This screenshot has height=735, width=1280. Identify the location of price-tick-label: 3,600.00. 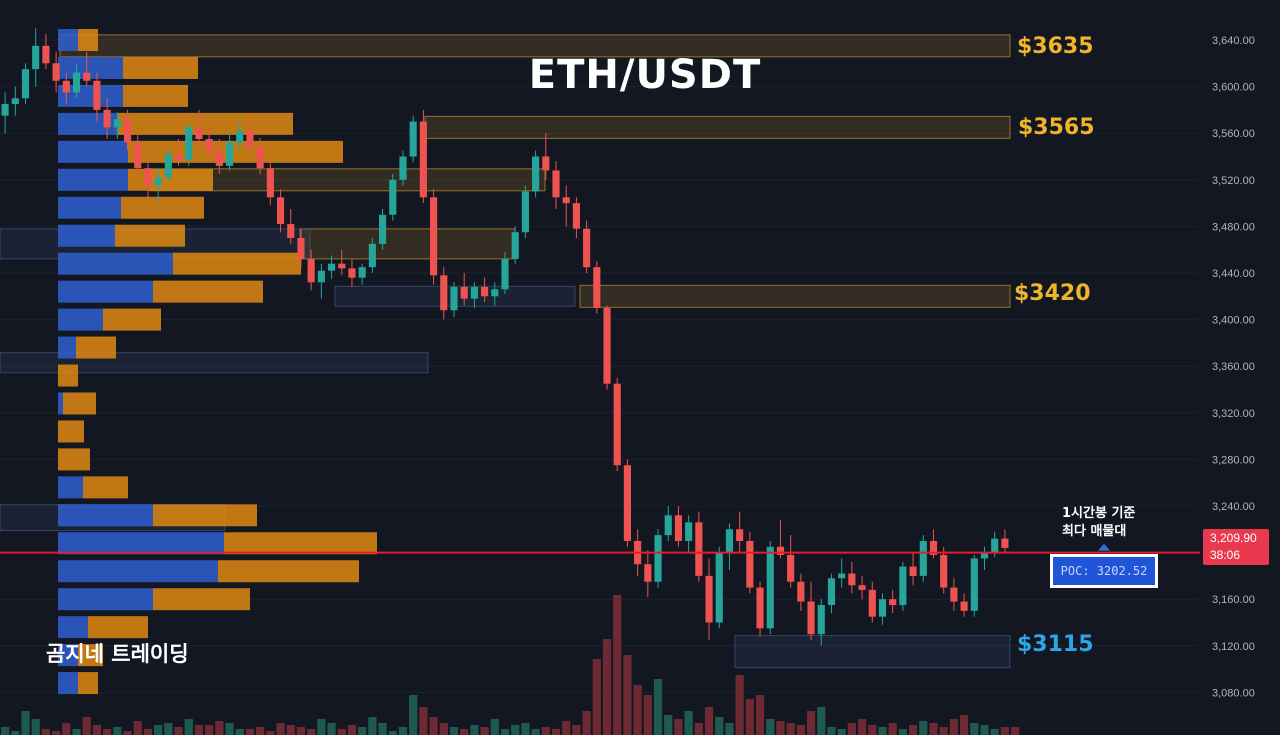
(1233, 88).